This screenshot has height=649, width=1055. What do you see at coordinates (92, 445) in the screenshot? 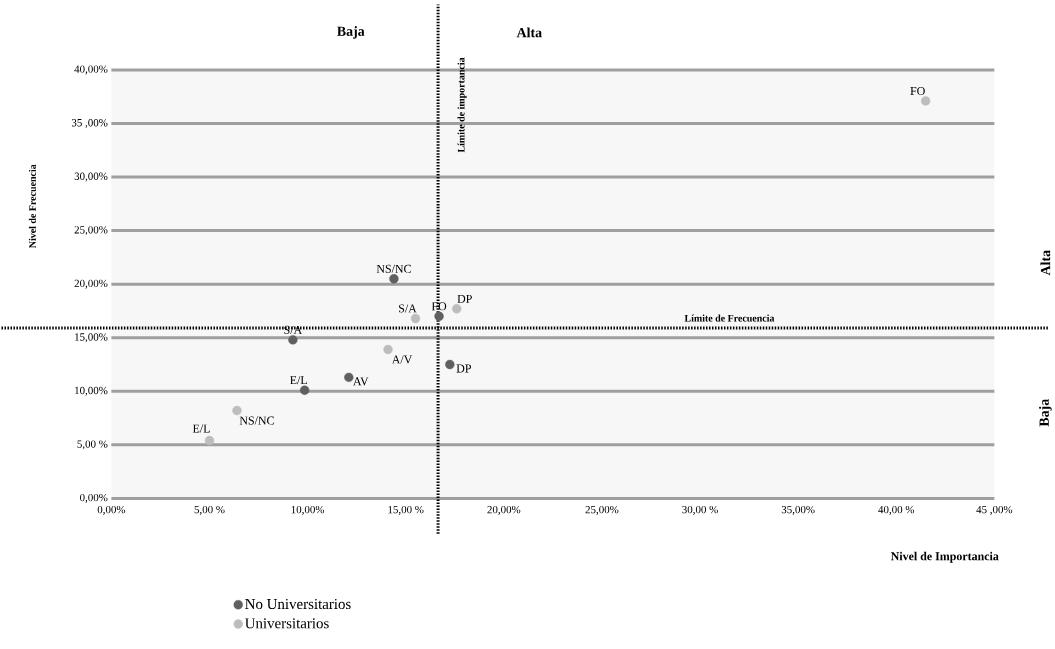
I see `y-tick-label: 5,00 %` at bounding box center [92, 445].